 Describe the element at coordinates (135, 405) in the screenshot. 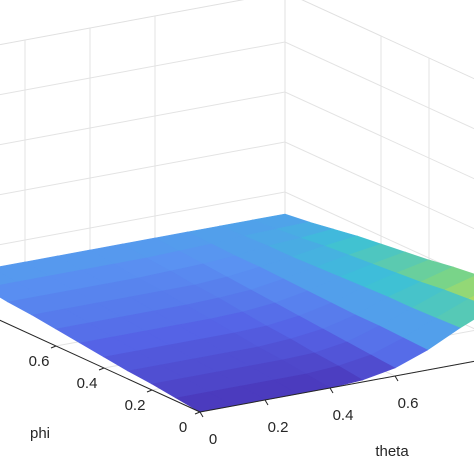

I see `y-tick-label: 0.2` at that location.